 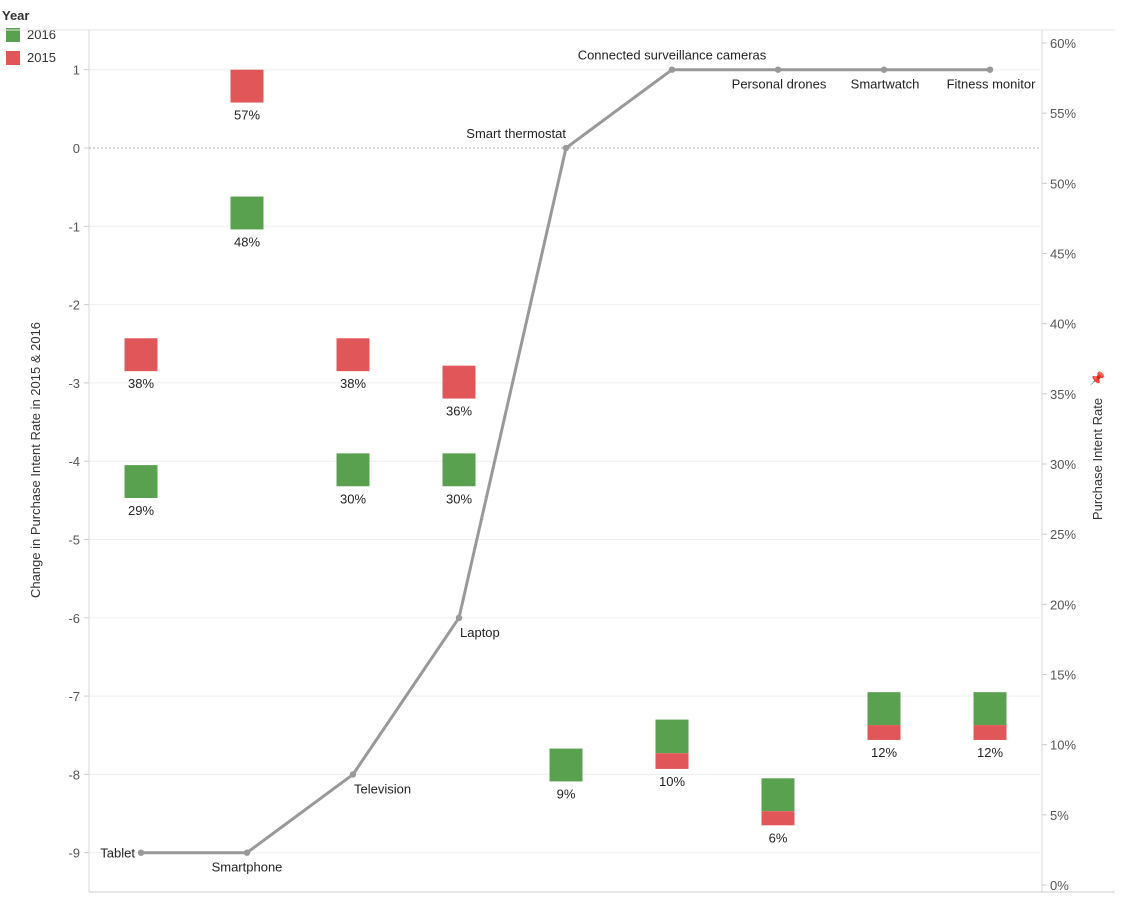 What do you see at coordinates (247, 867) in the screenshot?
I see `line-point-label: Smartphone` at bounding box center [247, 867].